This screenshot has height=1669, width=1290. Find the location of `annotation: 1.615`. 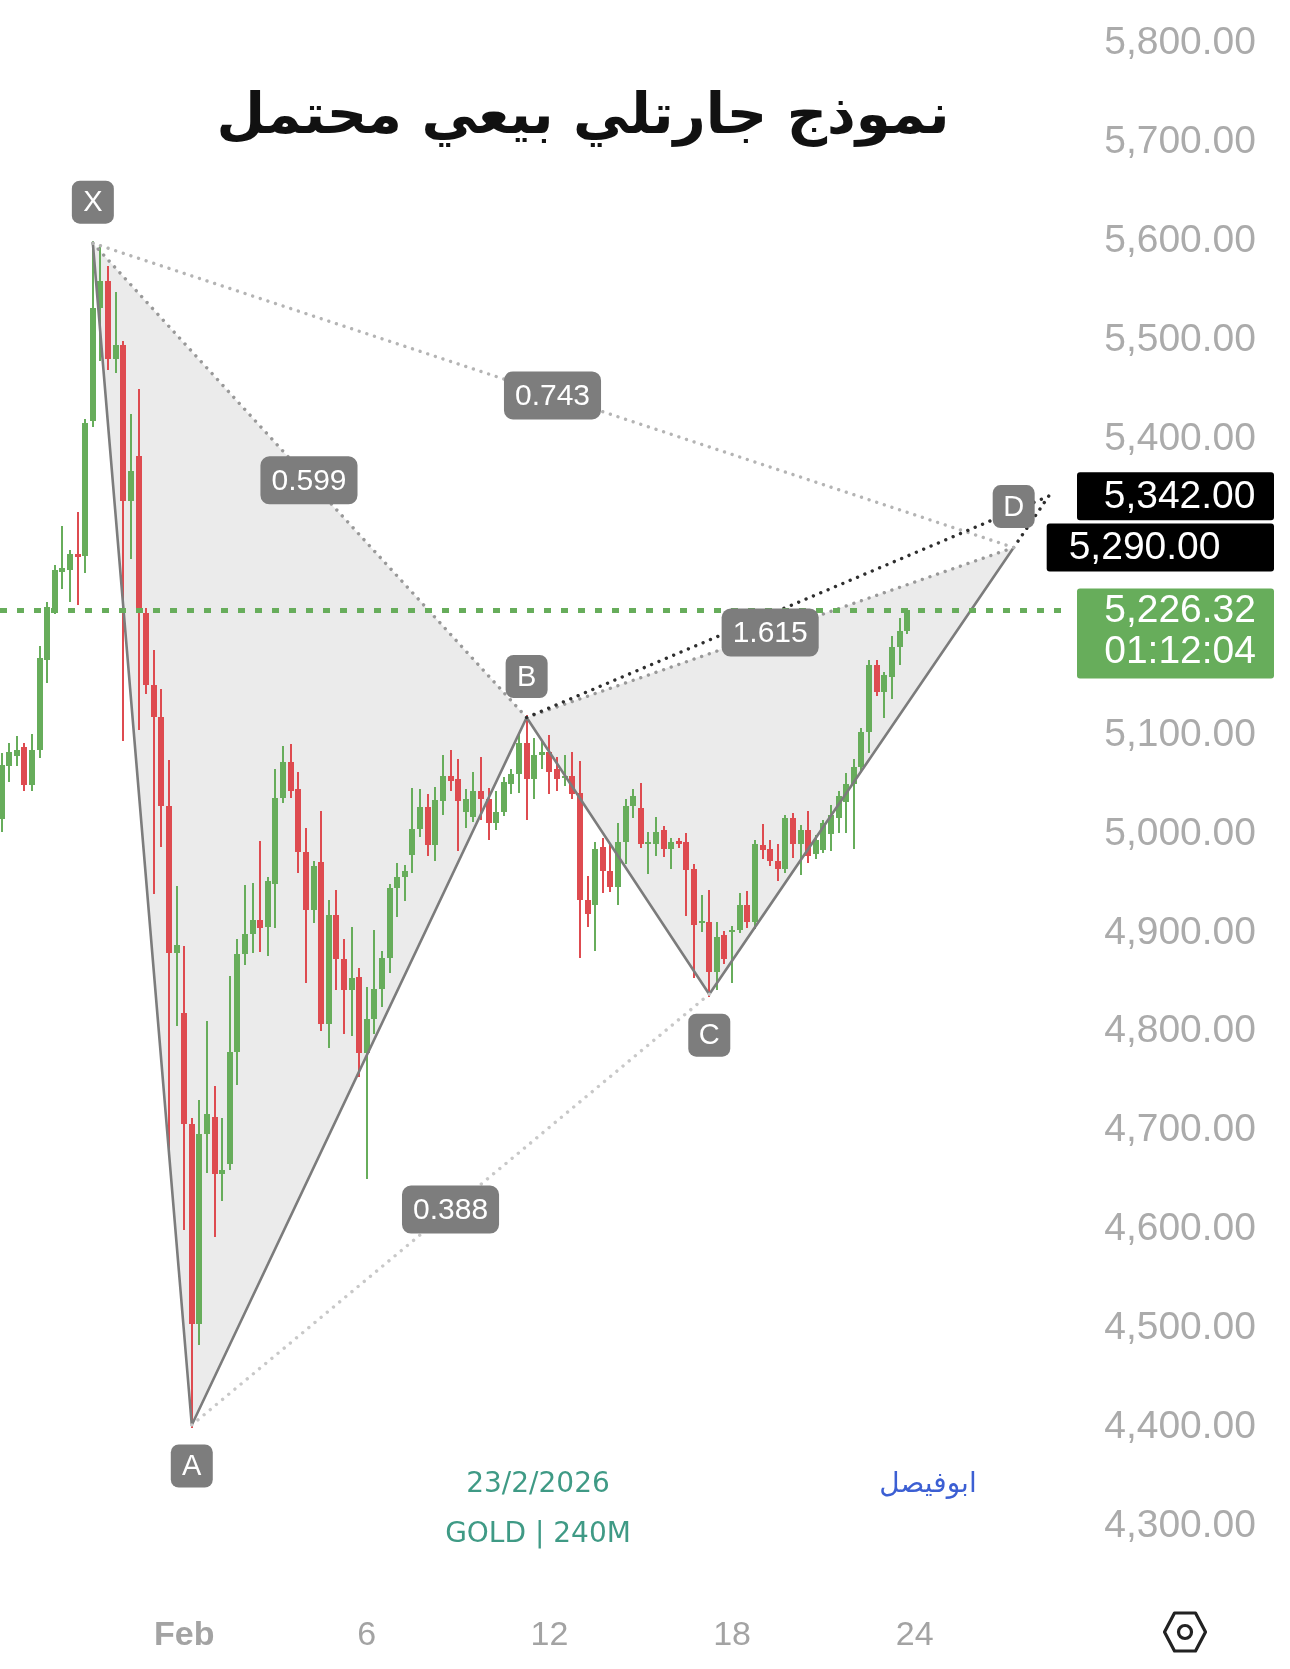

annotation: 1.615 is located at coordinates (770, 631).